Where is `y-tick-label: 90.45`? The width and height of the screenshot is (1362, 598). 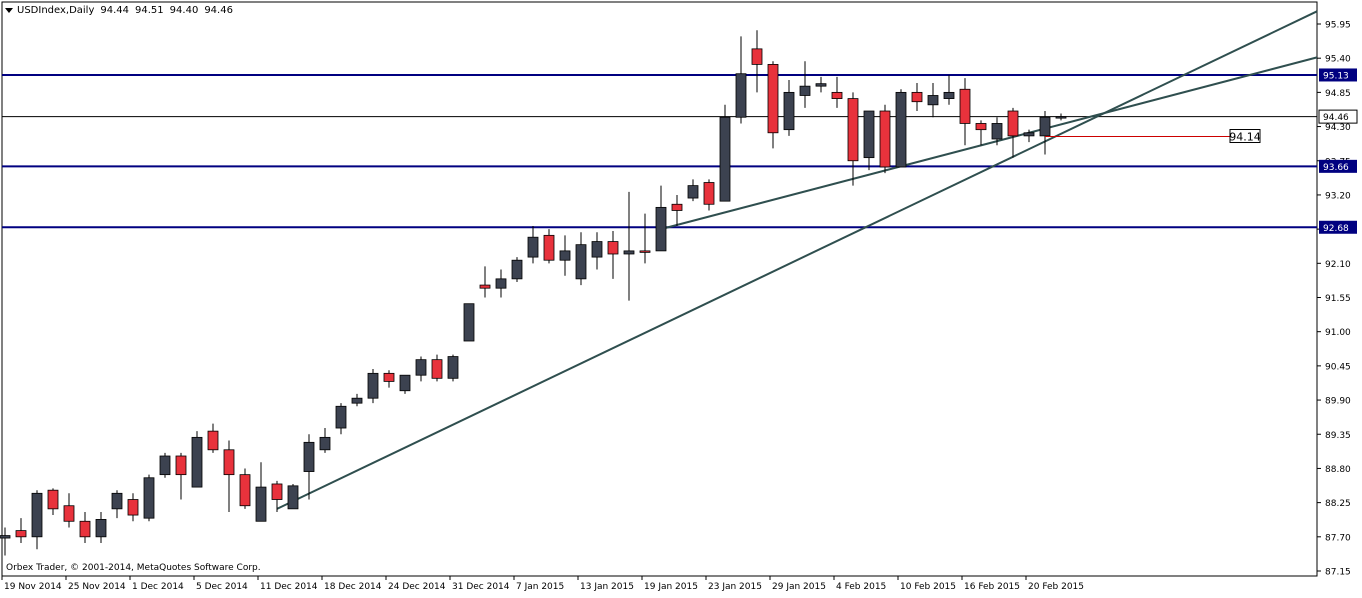 y-tick-label: 90.45 is located at coordinates (1338, 367).